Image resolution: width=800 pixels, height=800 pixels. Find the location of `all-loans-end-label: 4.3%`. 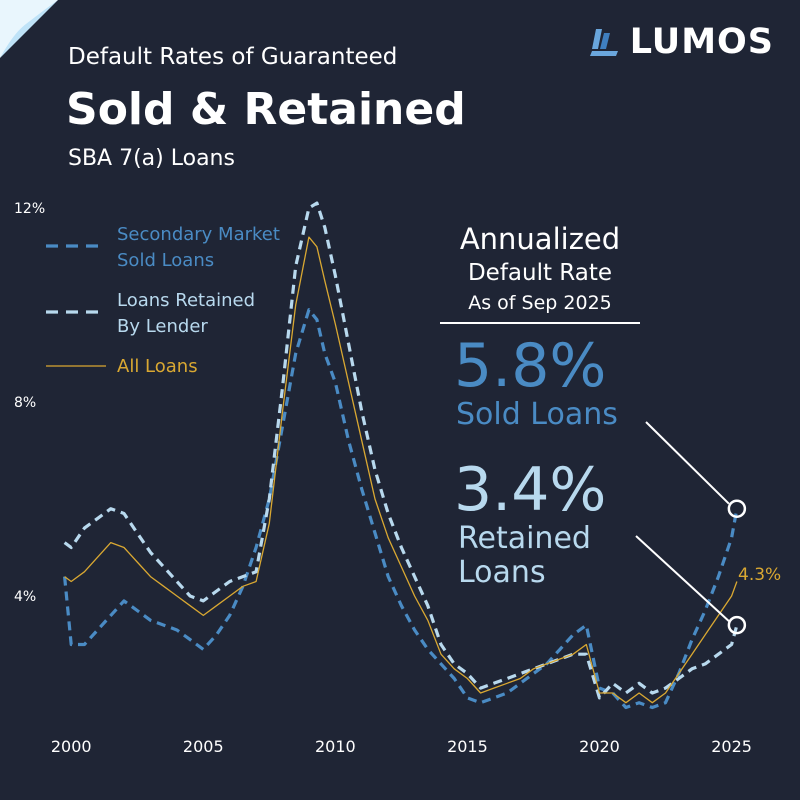

all-loans-end-label: 4.3% is located at coordinates (759, 575).